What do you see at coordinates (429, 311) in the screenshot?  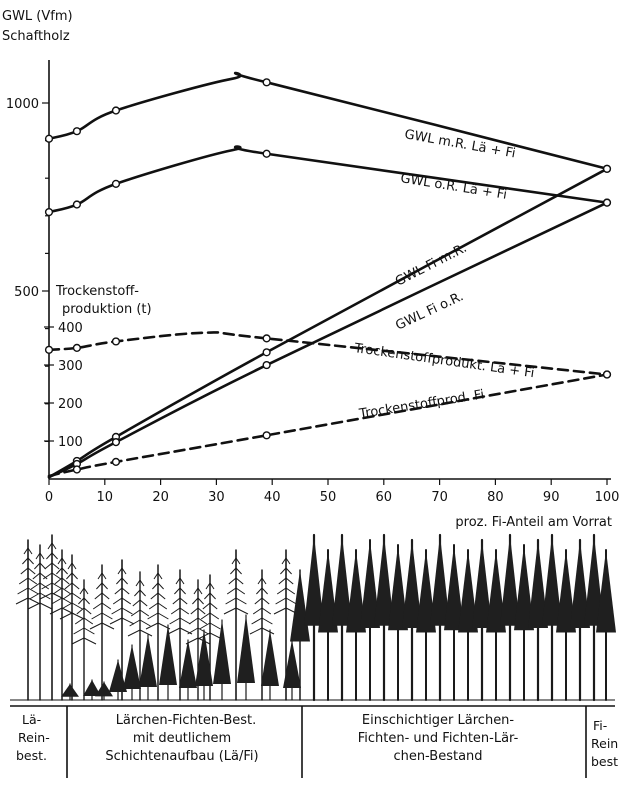 I see `series-label: GWL Fi o.R.` at bounding box center [429, 311].